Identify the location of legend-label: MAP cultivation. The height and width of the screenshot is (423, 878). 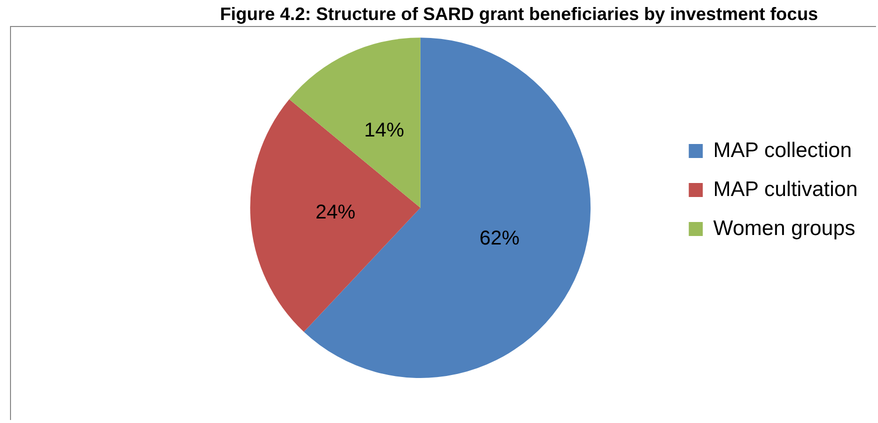
(785, 189).